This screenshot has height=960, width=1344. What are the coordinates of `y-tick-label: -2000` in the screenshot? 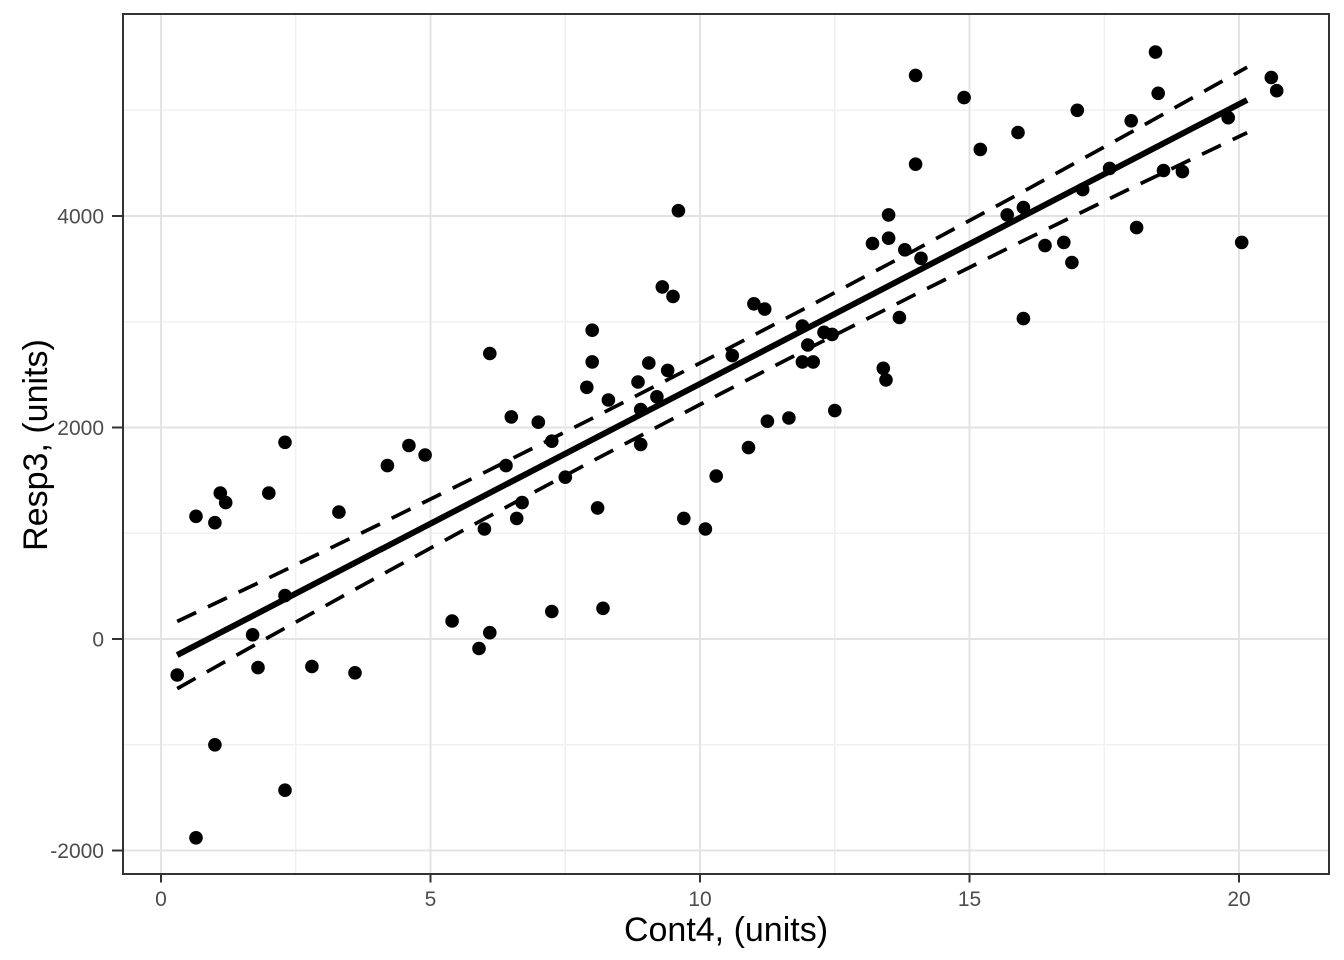 It's located at (77, 851).